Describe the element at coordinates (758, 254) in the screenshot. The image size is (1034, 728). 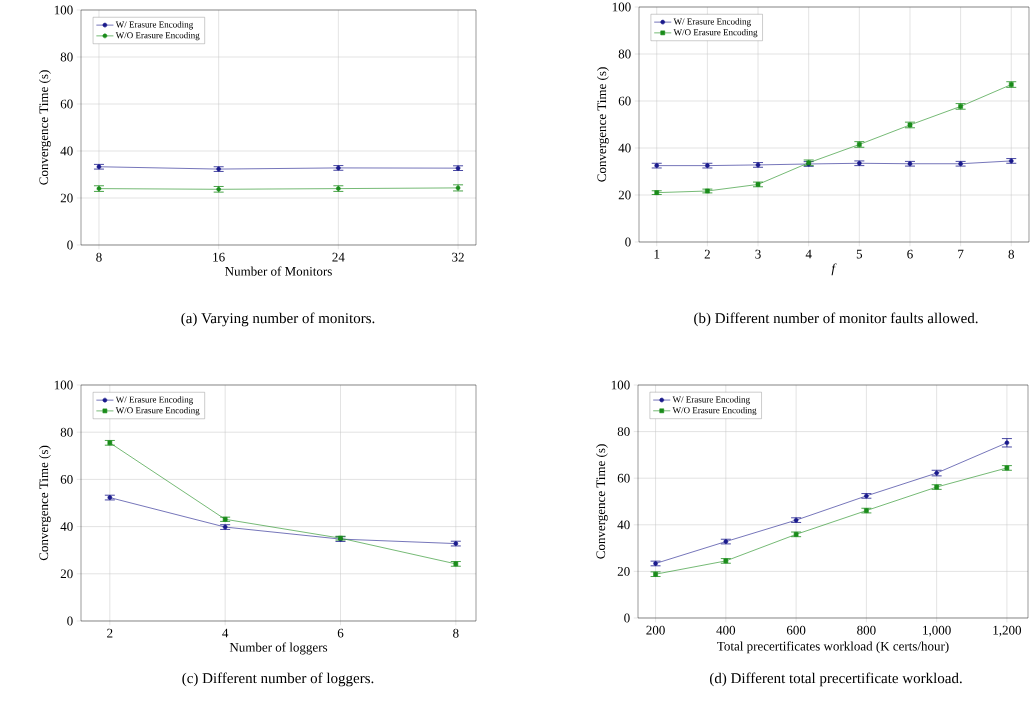
I see `x-tick-label: 3` at that location.